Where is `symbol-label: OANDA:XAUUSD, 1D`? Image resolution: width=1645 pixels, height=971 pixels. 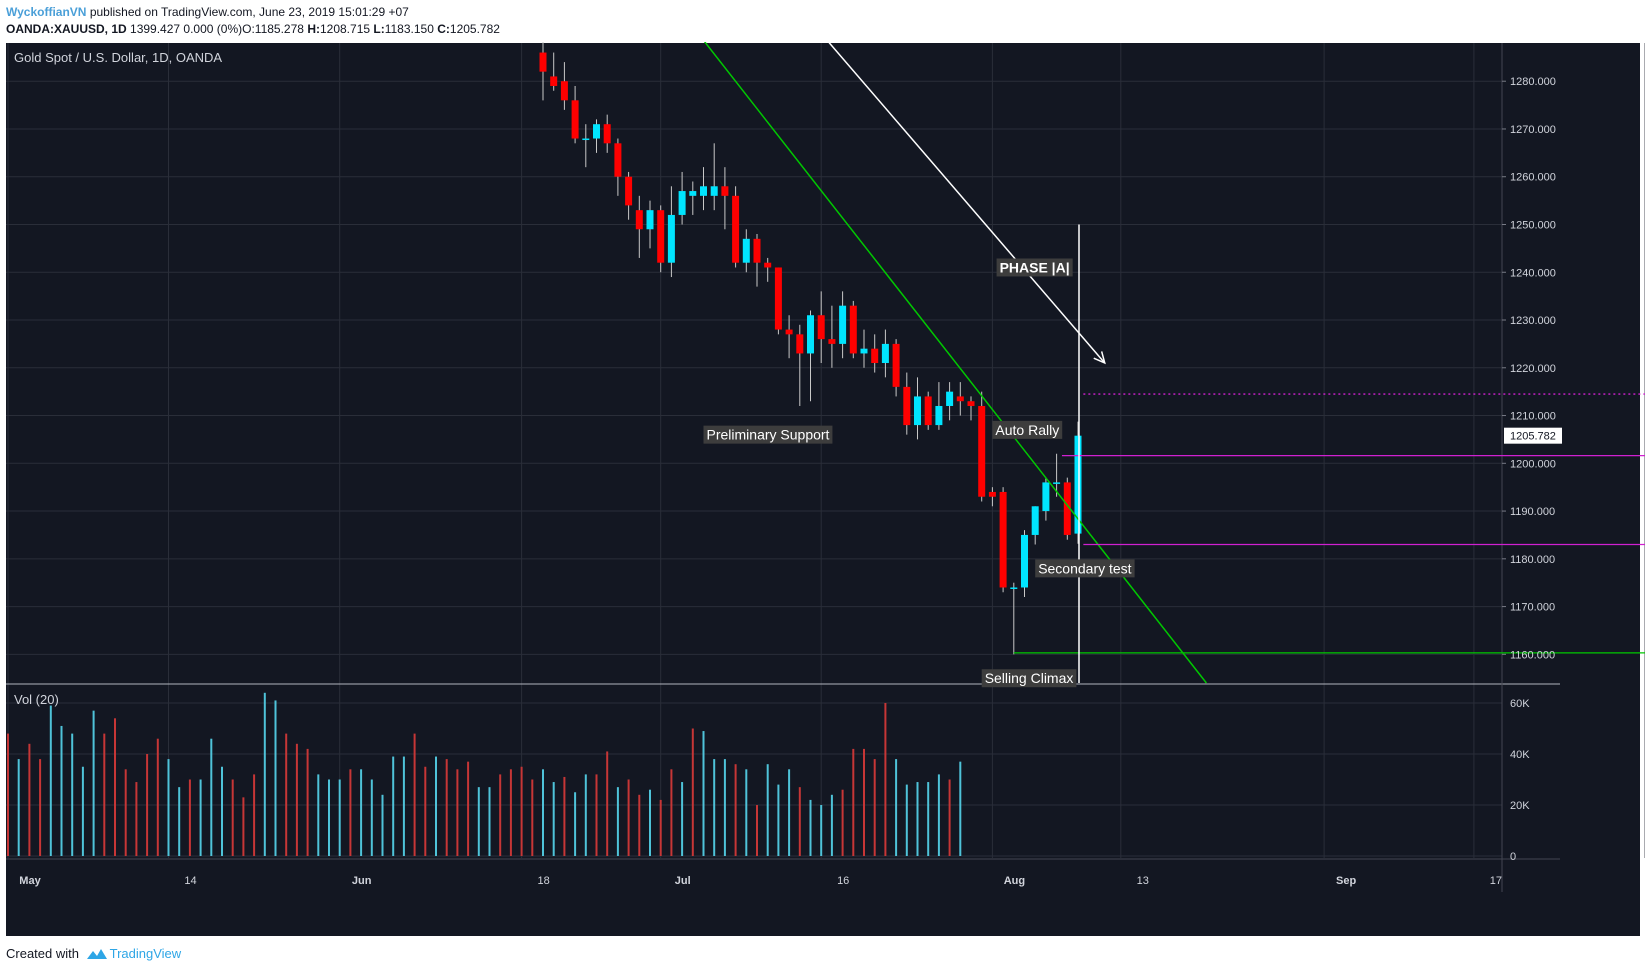
symbol-label: OANDA:XAUUSD, 1D is located at coordinates (66, 29).